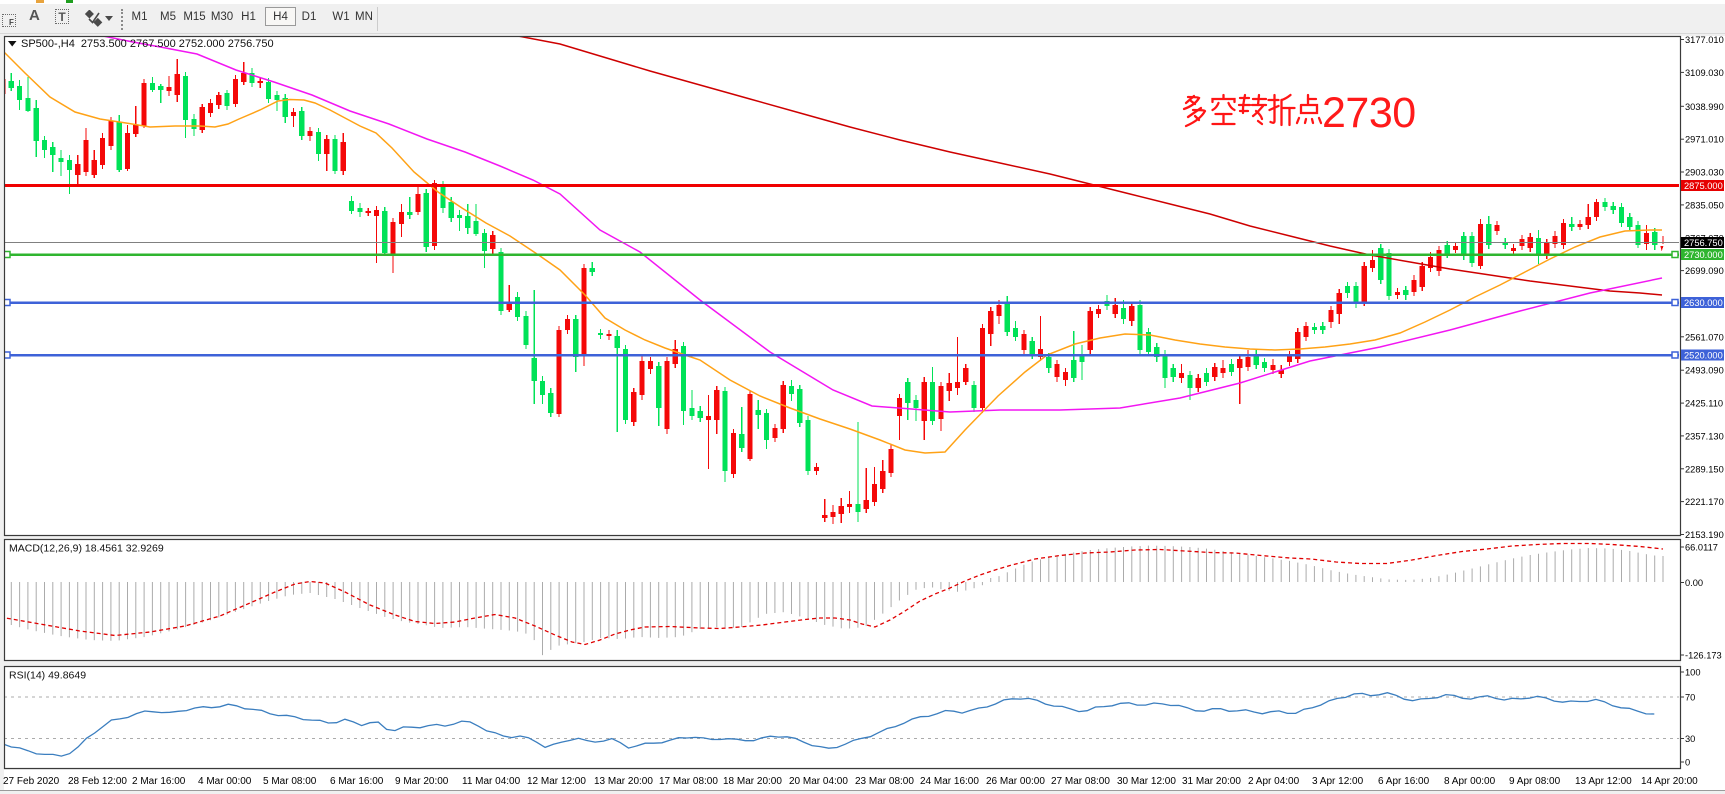  I want to click on svg-text: RSI(14) 49.8649, so click(47, 676).